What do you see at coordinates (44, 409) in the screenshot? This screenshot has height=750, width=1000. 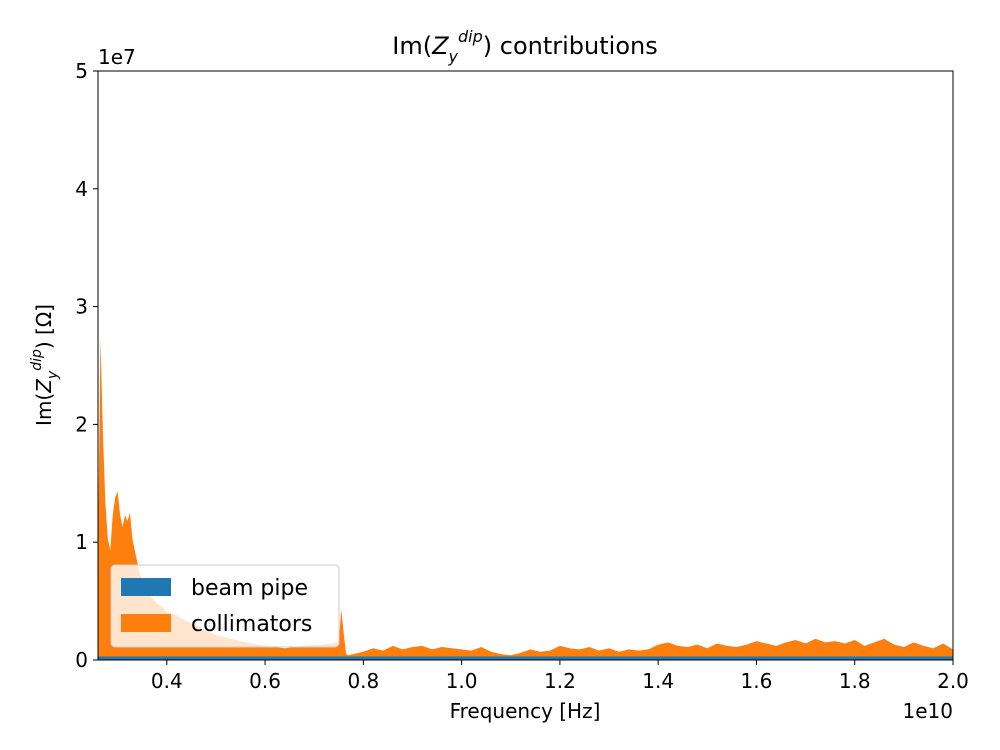 I see `ylabel-prefix: Im(` at bounding box center [44, 409].